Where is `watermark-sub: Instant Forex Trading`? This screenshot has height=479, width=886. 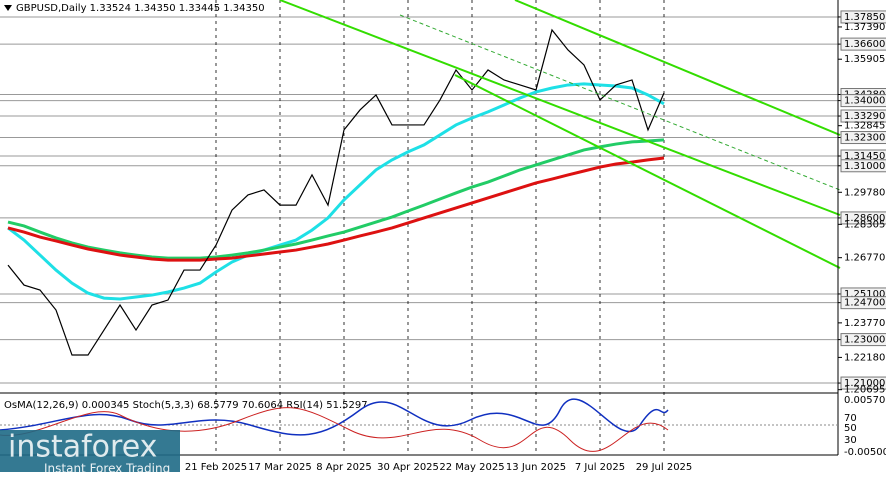
watermark-sub: Instant Forex Trading is located at coordinates (107, 469).